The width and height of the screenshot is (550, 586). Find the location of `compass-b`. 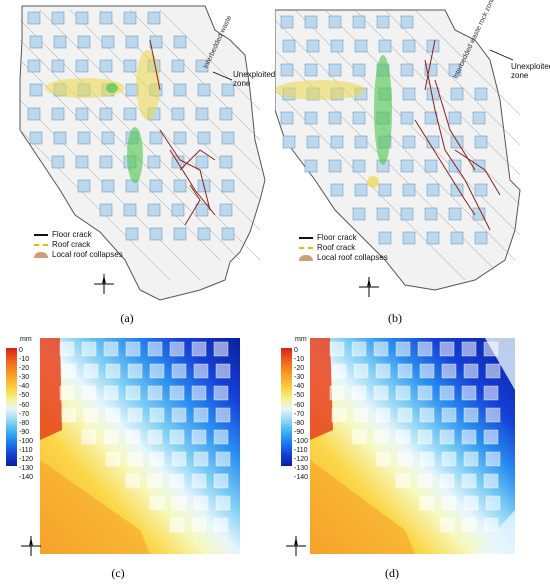

compass-b is located at coordinates (369, 287).